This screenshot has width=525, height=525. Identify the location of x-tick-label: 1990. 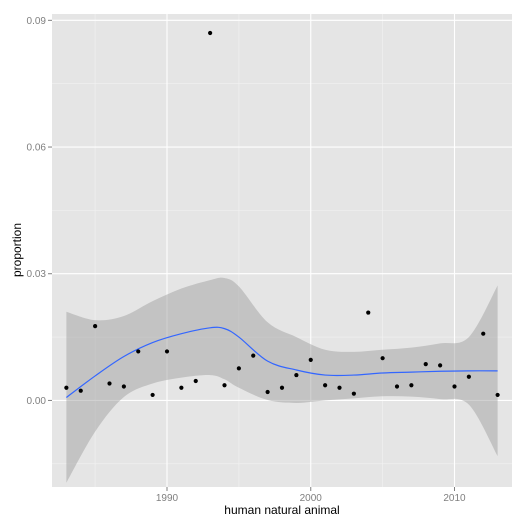
(167, 498).